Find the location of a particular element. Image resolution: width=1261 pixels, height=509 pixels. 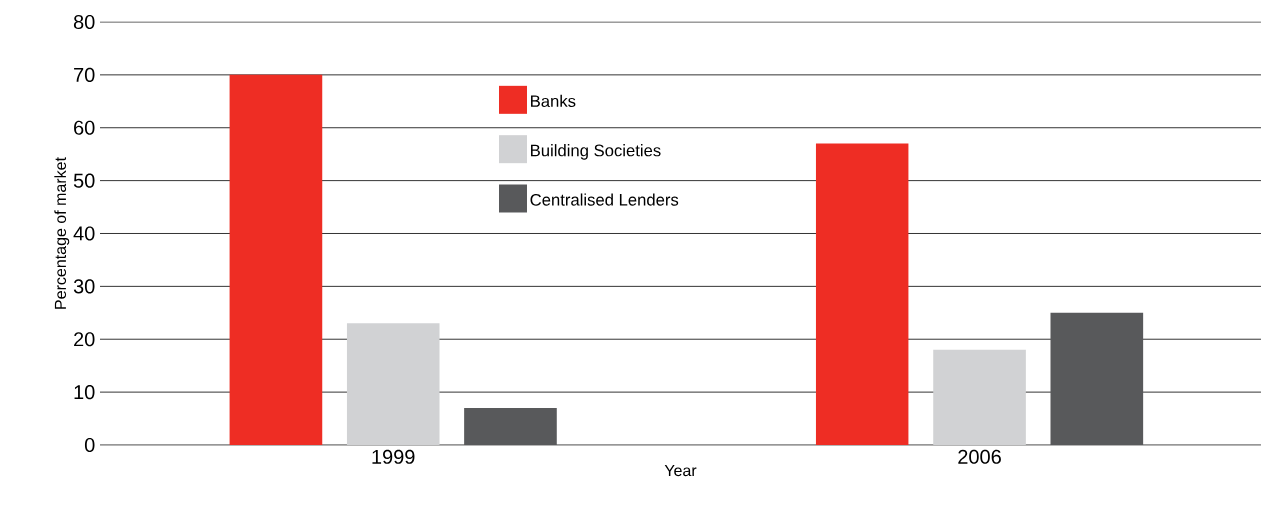

y-tick-label: 40 is located at coordinates (84, 233).